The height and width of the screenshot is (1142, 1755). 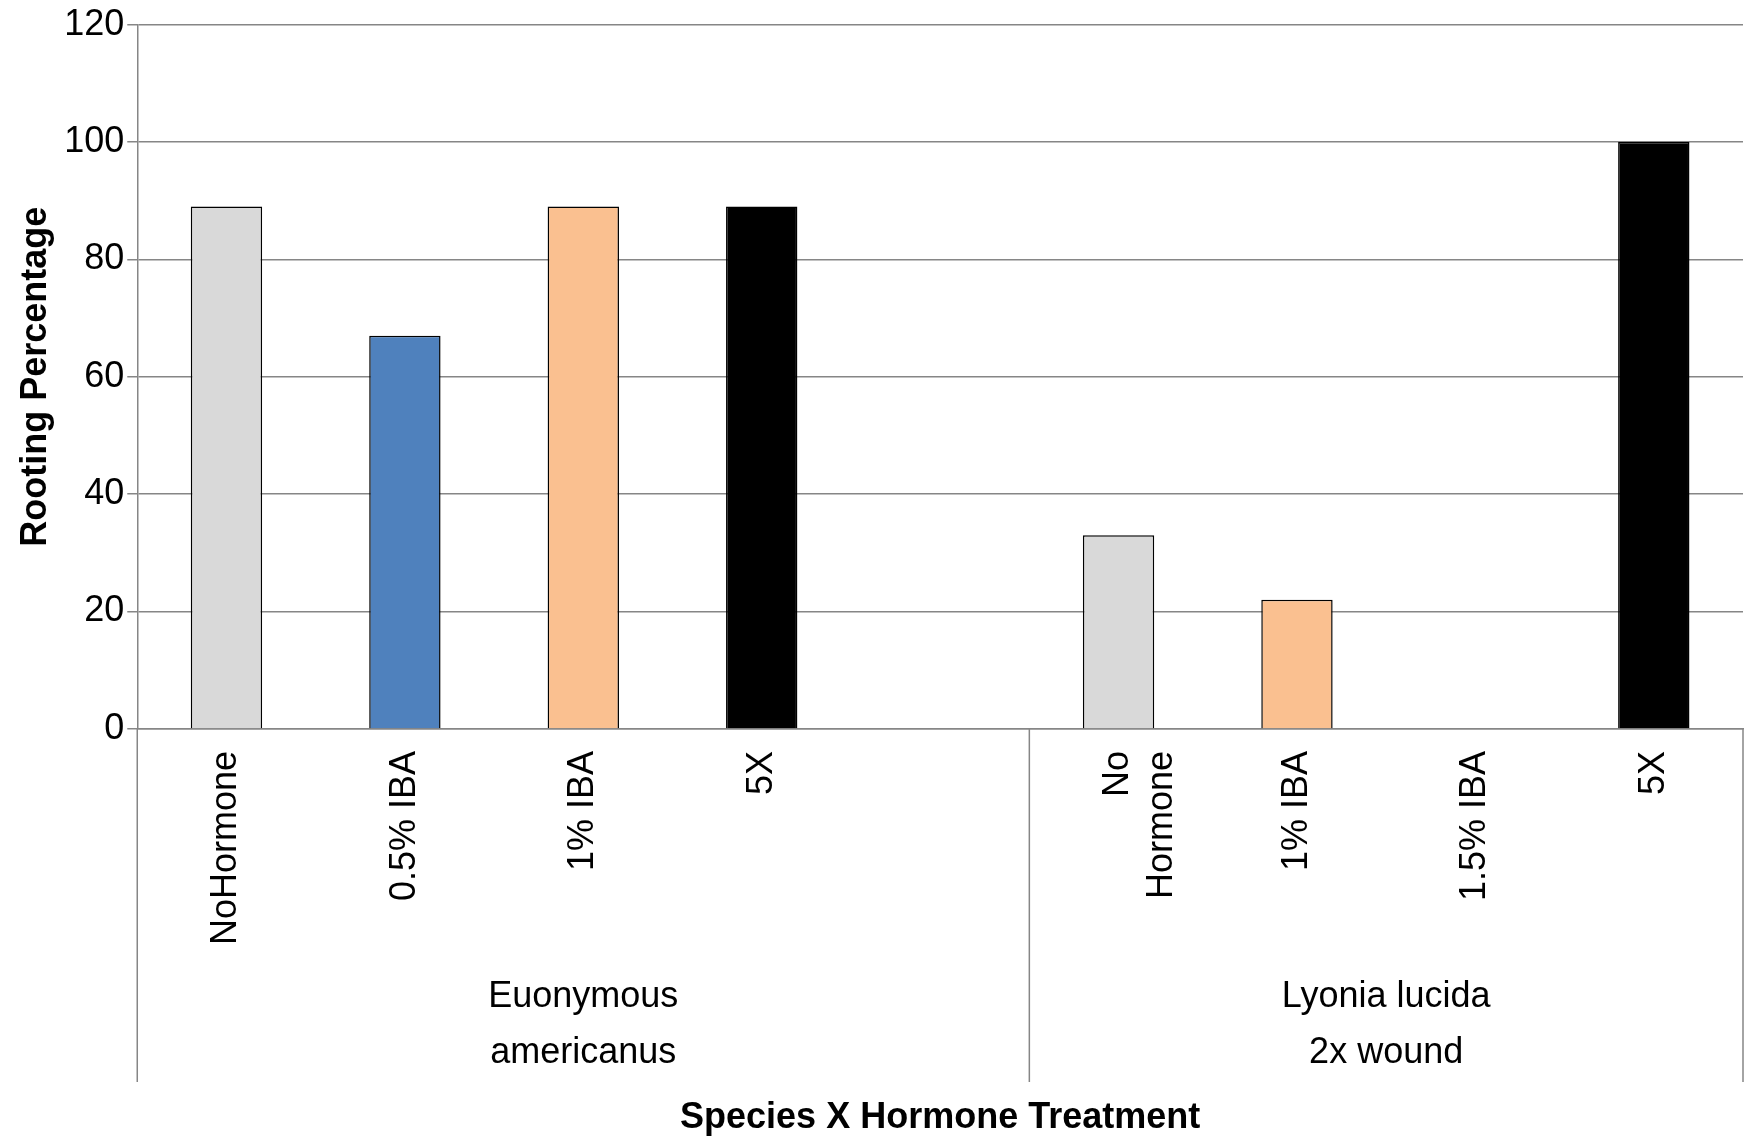 What do you see at coordinates (224, 848) in the screenshot?
I see `x-tick-label: NoHormone` at bounding box center [224, 848].